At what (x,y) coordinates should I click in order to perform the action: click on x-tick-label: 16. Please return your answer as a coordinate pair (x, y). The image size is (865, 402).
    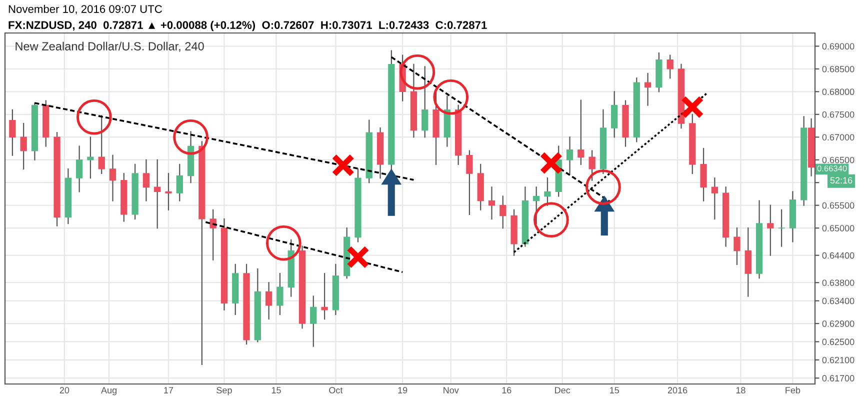
    Looking at the image, I should click on (507, 390).